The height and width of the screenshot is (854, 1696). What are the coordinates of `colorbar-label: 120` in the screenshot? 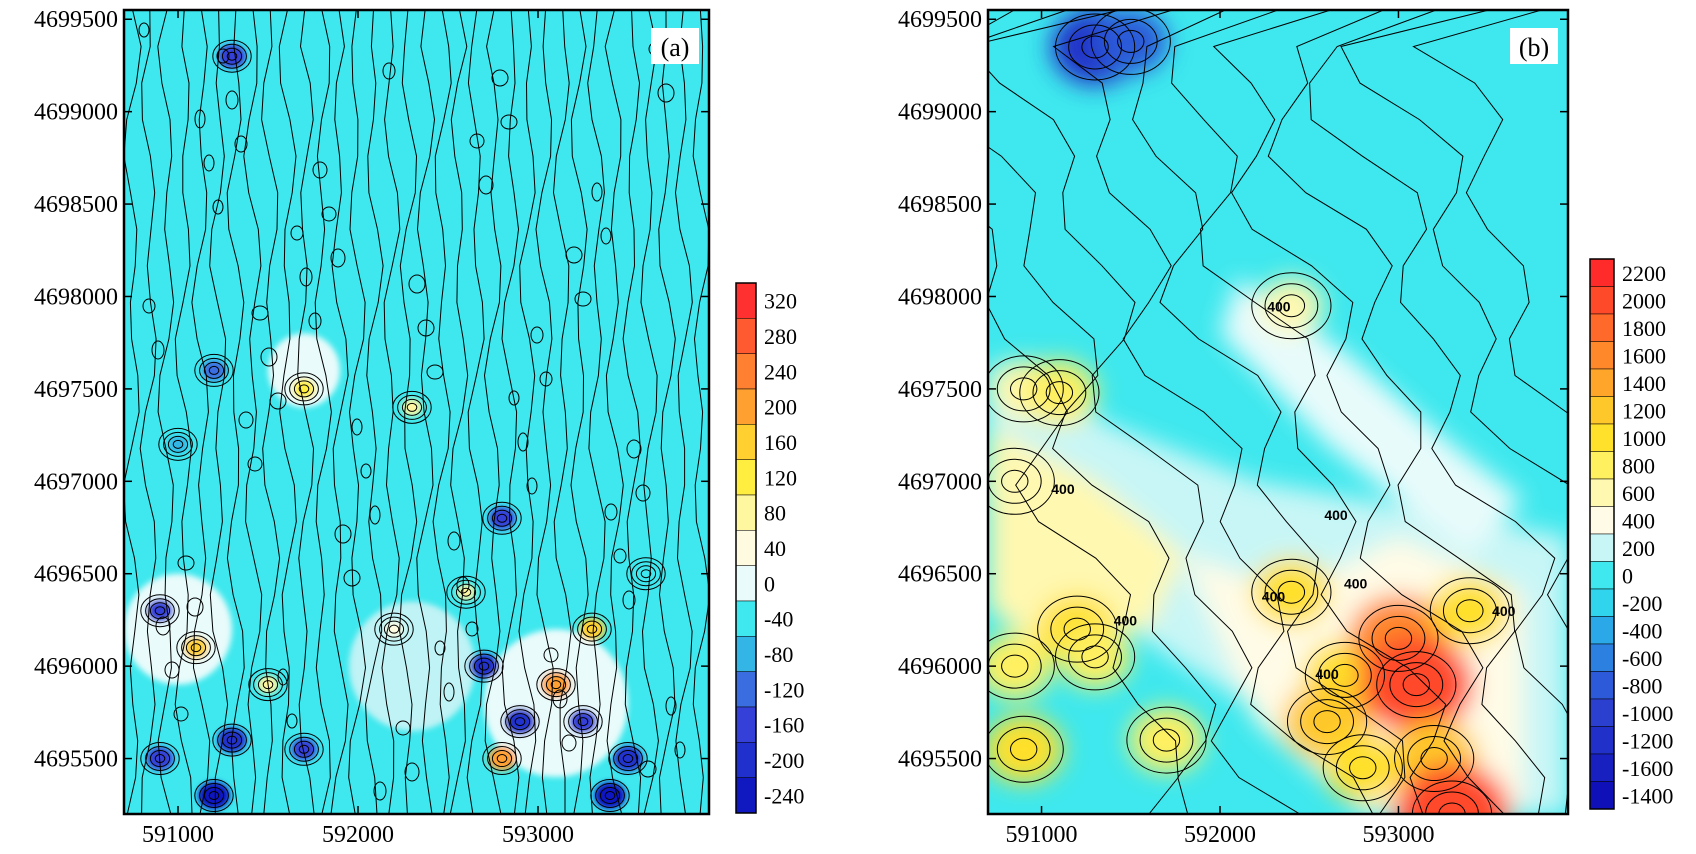 It's located at (780, 477).